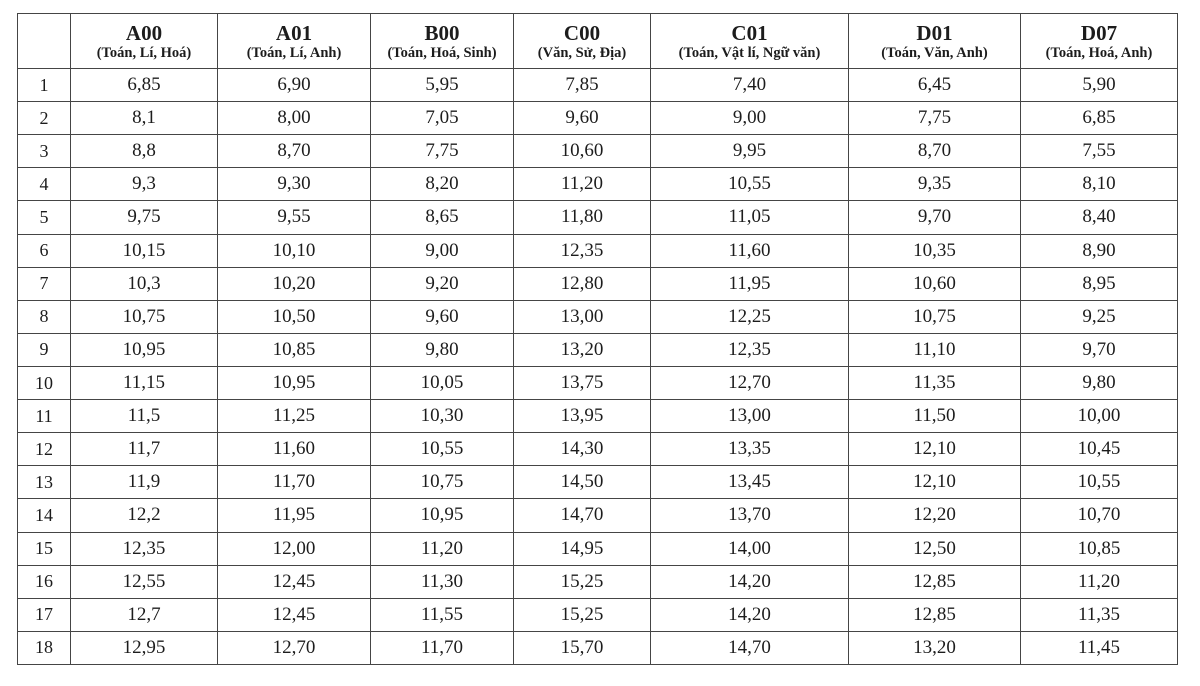 The height and width of the screenshot is (686, 1200). What do you see at coordinates (442, 515) in the screenshot?
I see `score-cell: 10,95` at bounding box center [442, 515].